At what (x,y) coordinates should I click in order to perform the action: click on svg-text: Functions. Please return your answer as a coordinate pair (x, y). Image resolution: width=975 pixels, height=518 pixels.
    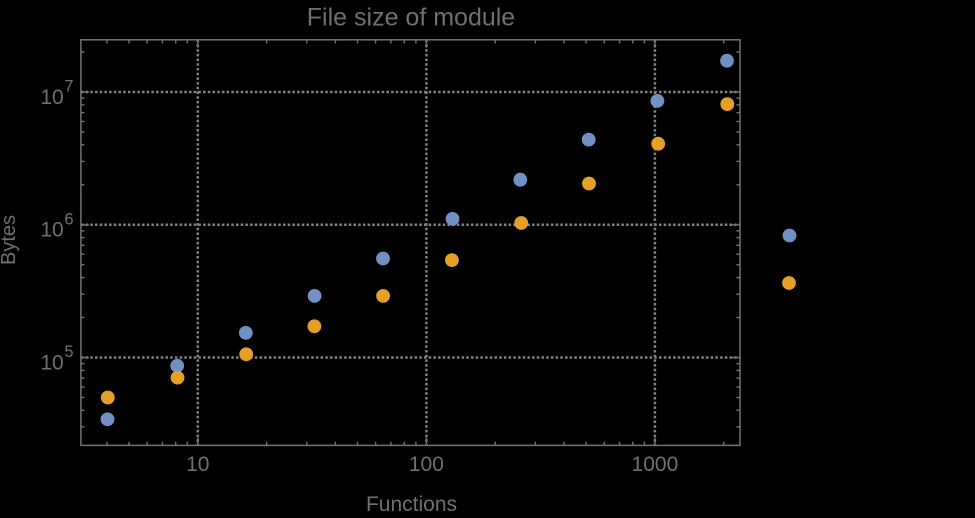
    Looking at the image, I should click on (411, 503).